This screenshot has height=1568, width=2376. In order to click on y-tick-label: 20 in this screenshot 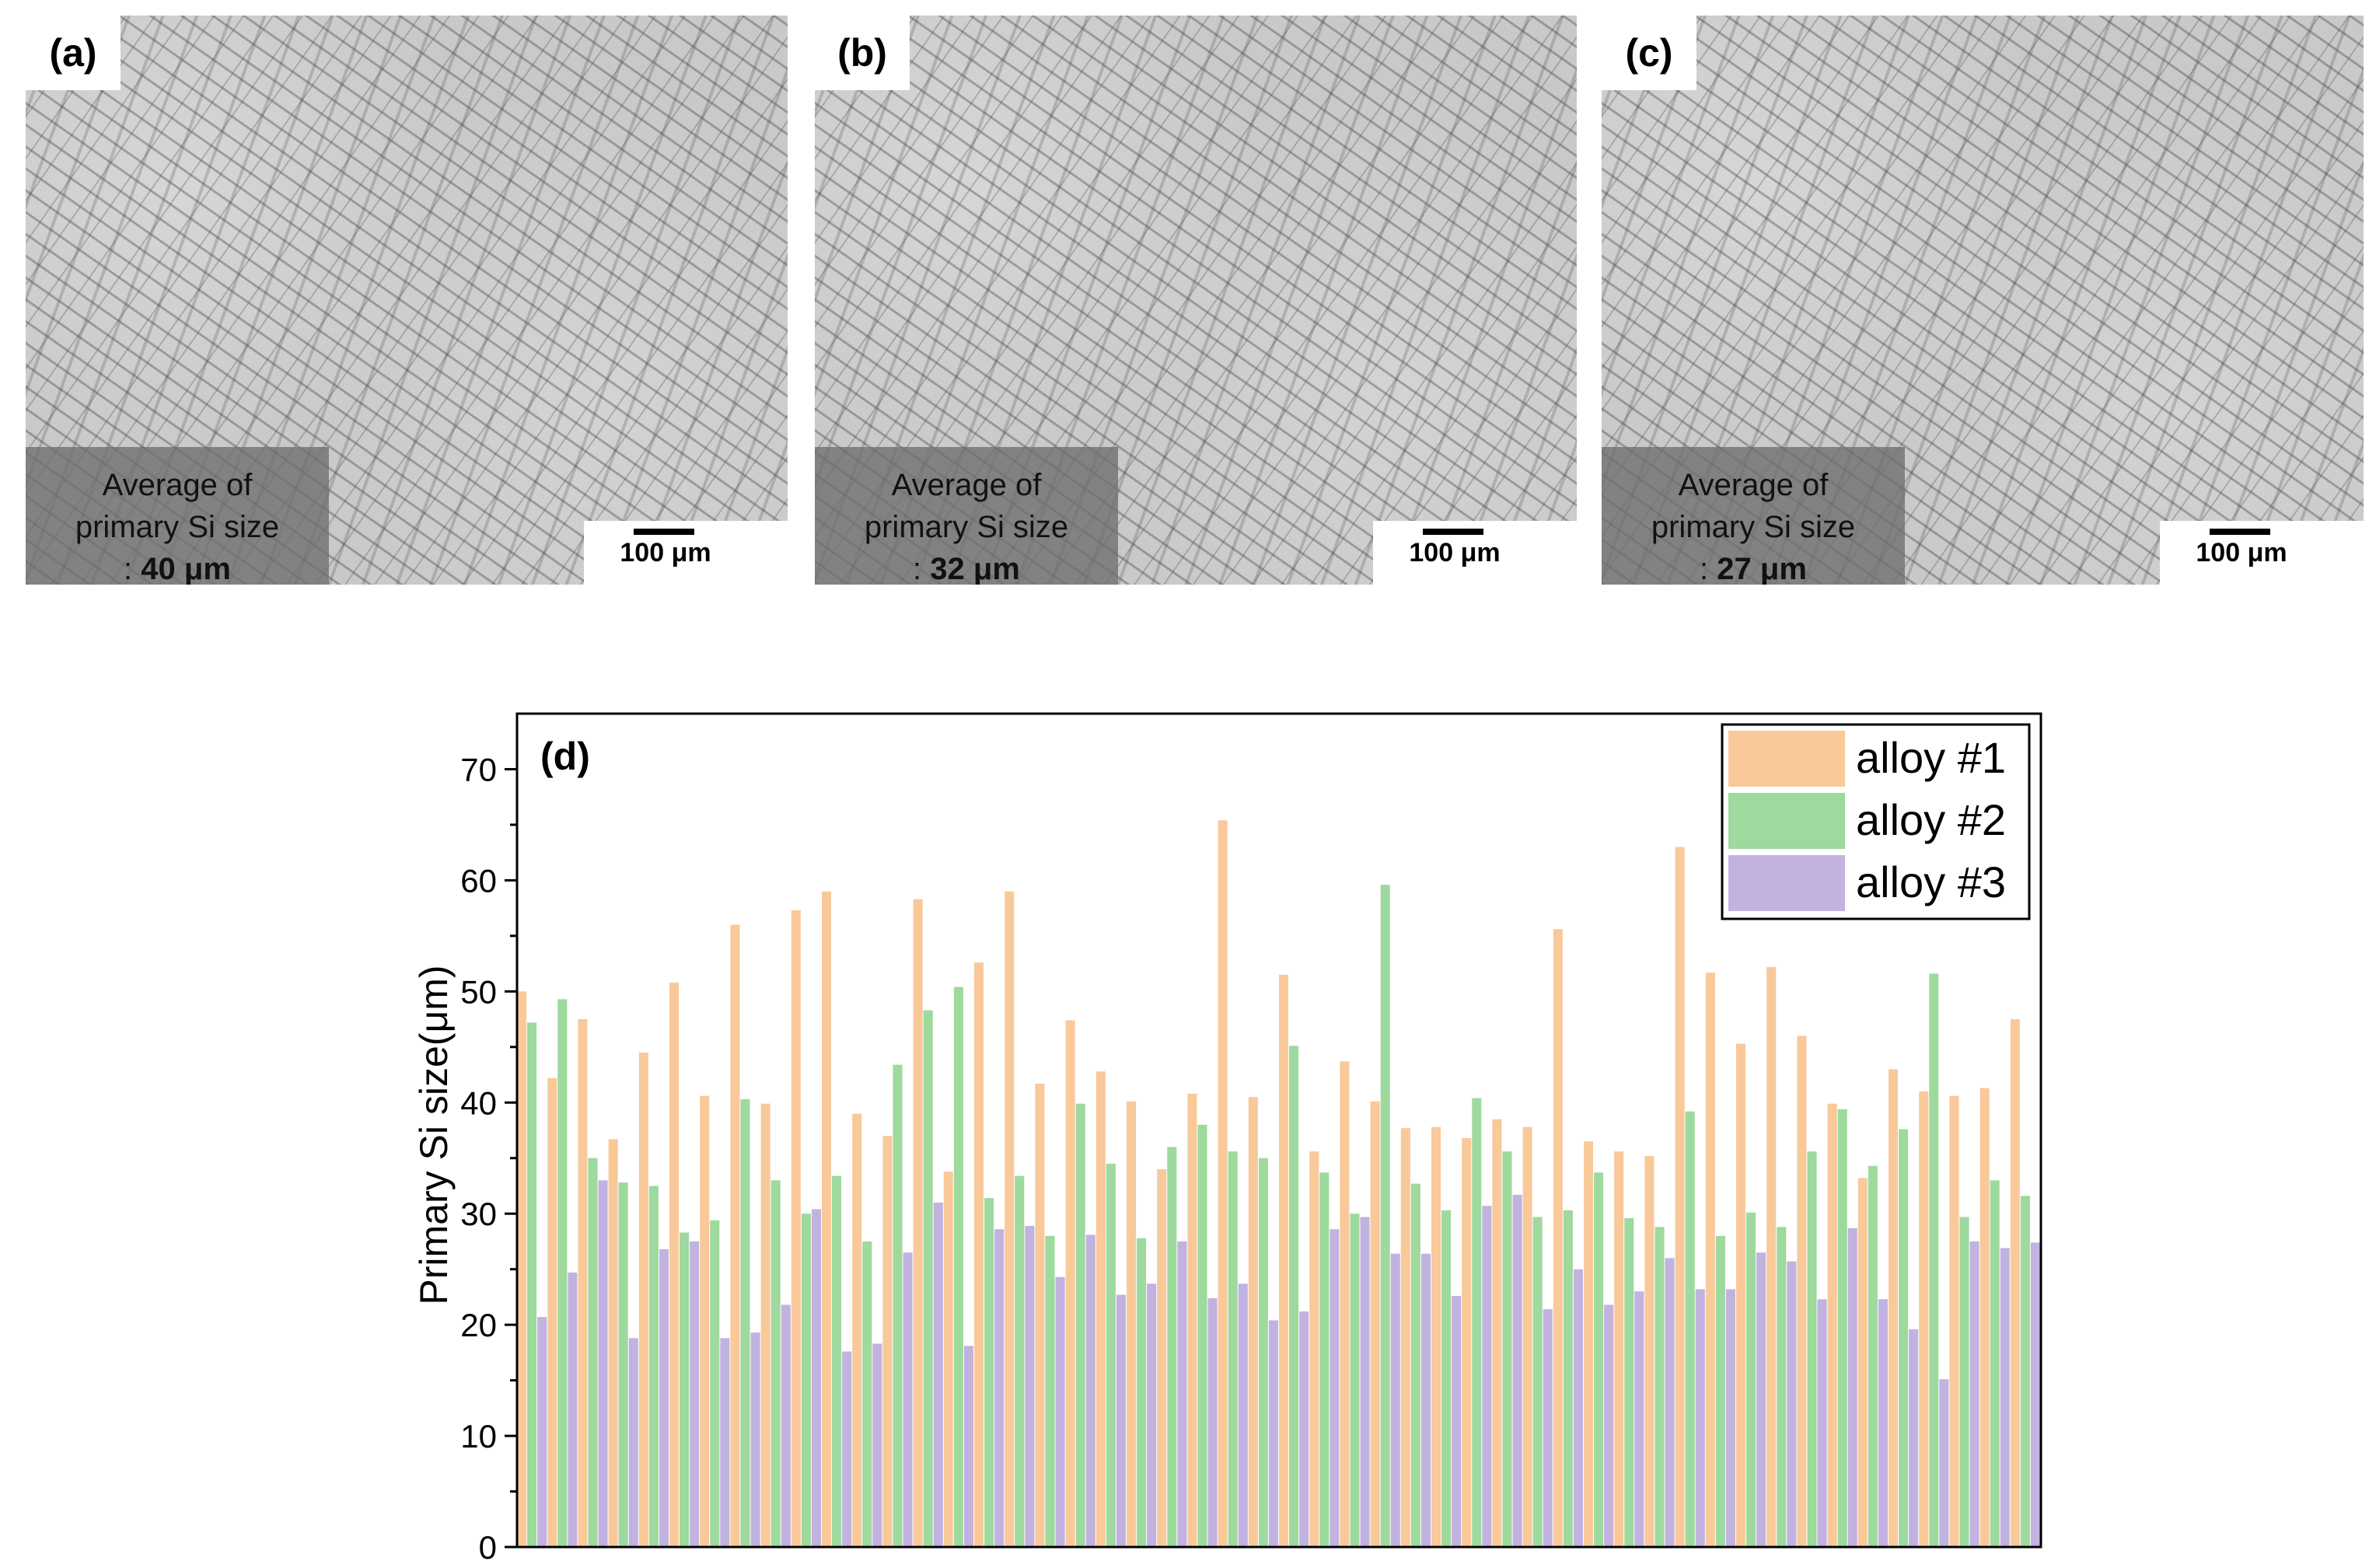, I will do `click(478, 1325)`.